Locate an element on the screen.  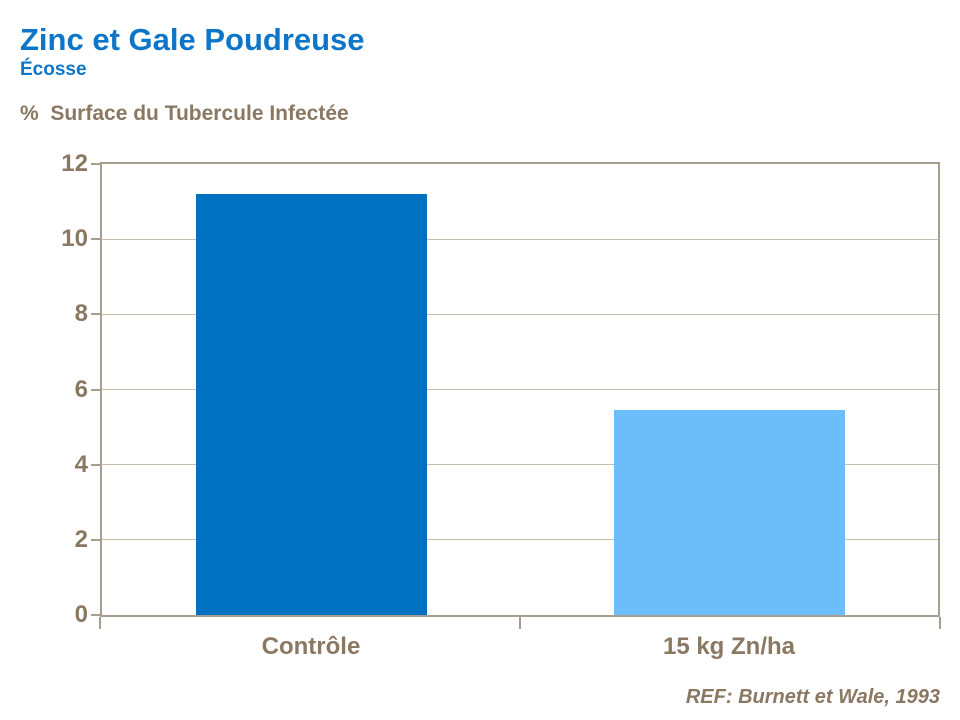
y-tick-label: 12 is located at coordinates (74, 163).